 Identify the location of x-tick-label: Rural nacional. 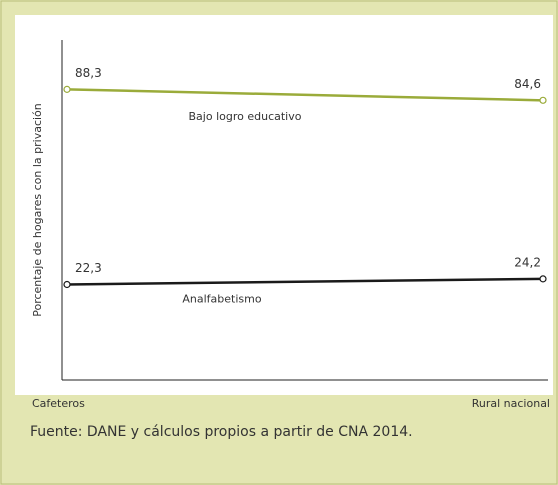
(511, 403).